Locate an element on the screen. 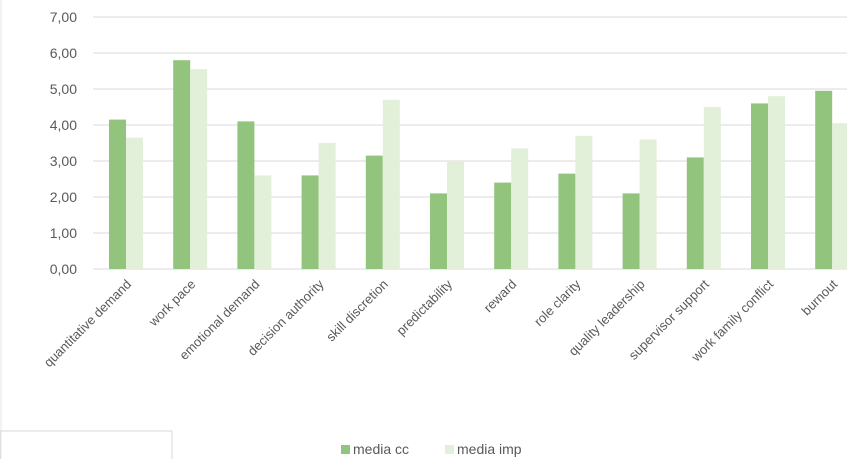  y-axis-tick-labels: 0,00 1,00 2,00 3,00 4,00 5,00 6,00 7,00 is located at coordinates (63, 143).